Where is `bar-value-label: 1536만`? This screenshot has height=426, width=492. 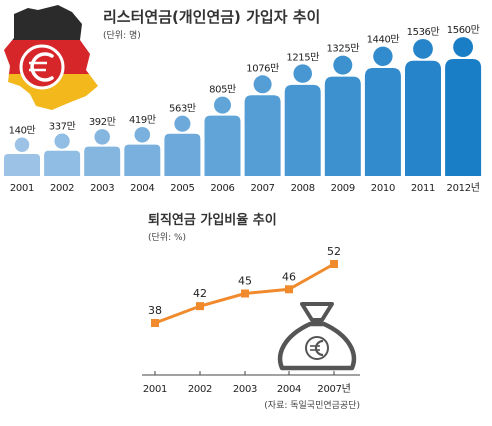 bar-value-label: 1536만 is located at coordinates (423, 32).